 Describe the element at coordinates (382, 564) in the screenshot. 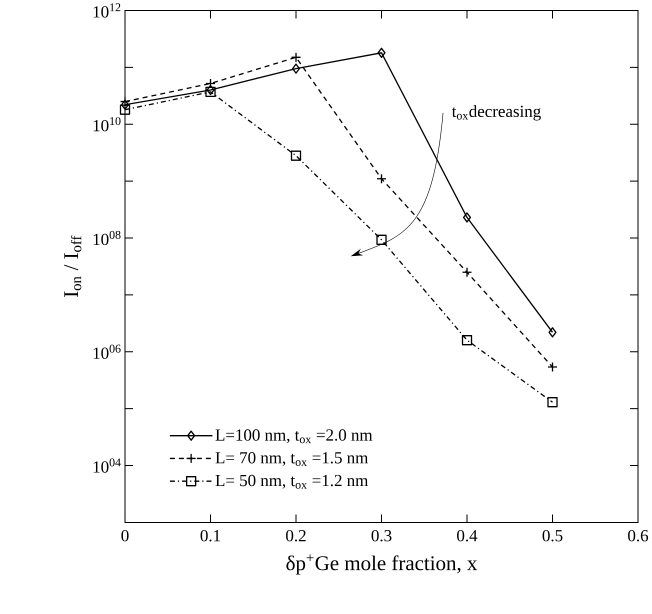

I see `x-axis-title: δp$^{+}$Ge mole fraction, x` at that location.